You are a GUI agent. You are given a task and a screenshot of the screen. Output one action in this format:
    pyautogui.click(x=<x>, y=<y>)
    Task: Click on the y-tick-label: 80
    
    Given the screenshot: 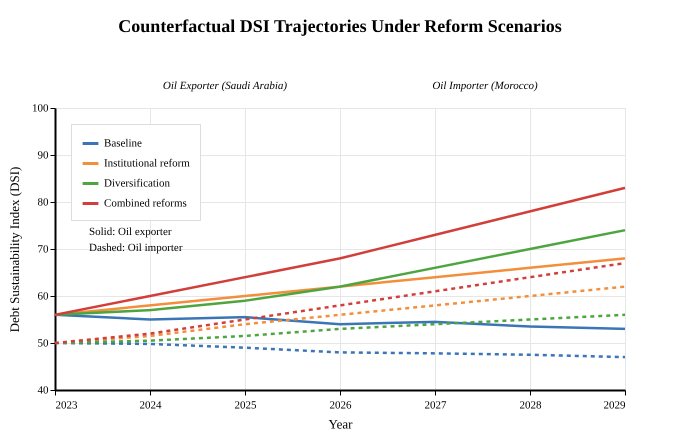 What is the action you would take?
    pyautogui.click(x=43, y=202)
    